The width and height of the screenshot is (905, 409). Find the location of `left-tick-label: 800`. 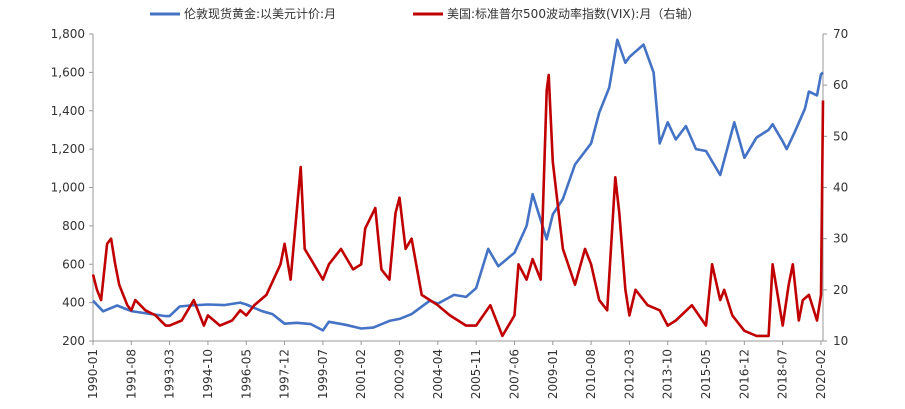

left-tick-label: 800 is located at coordinates (73, 226).